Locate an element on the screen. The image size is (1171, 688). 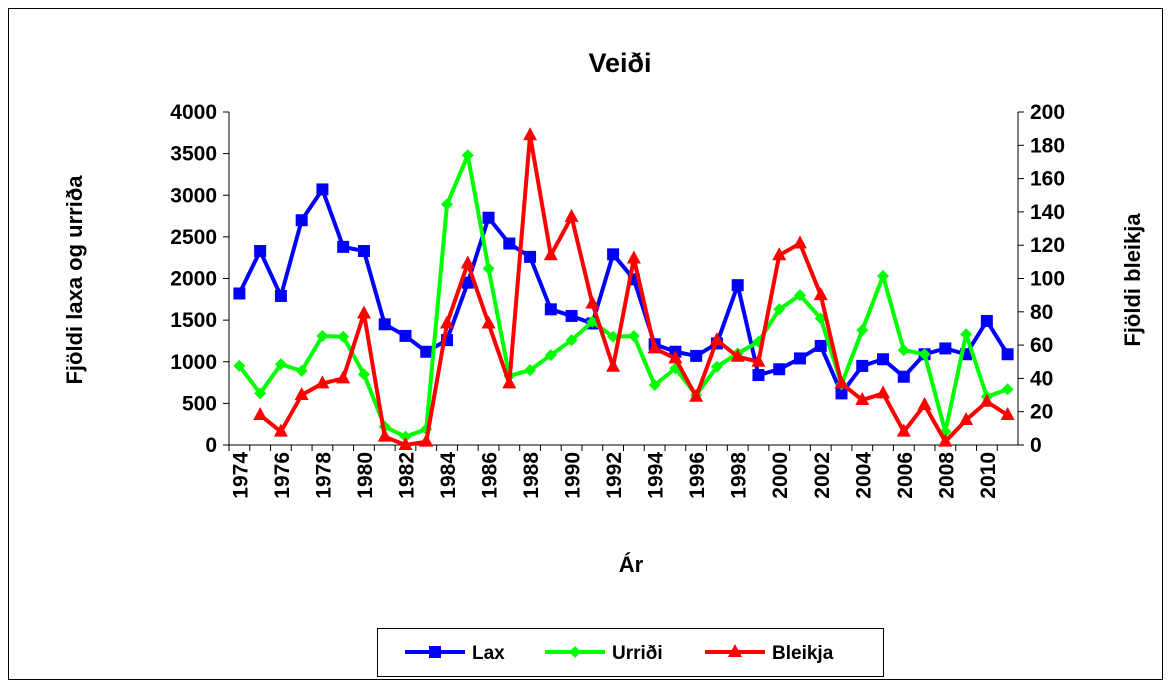
y2-tick-label: 0 is located at coordinates (1036, 445).